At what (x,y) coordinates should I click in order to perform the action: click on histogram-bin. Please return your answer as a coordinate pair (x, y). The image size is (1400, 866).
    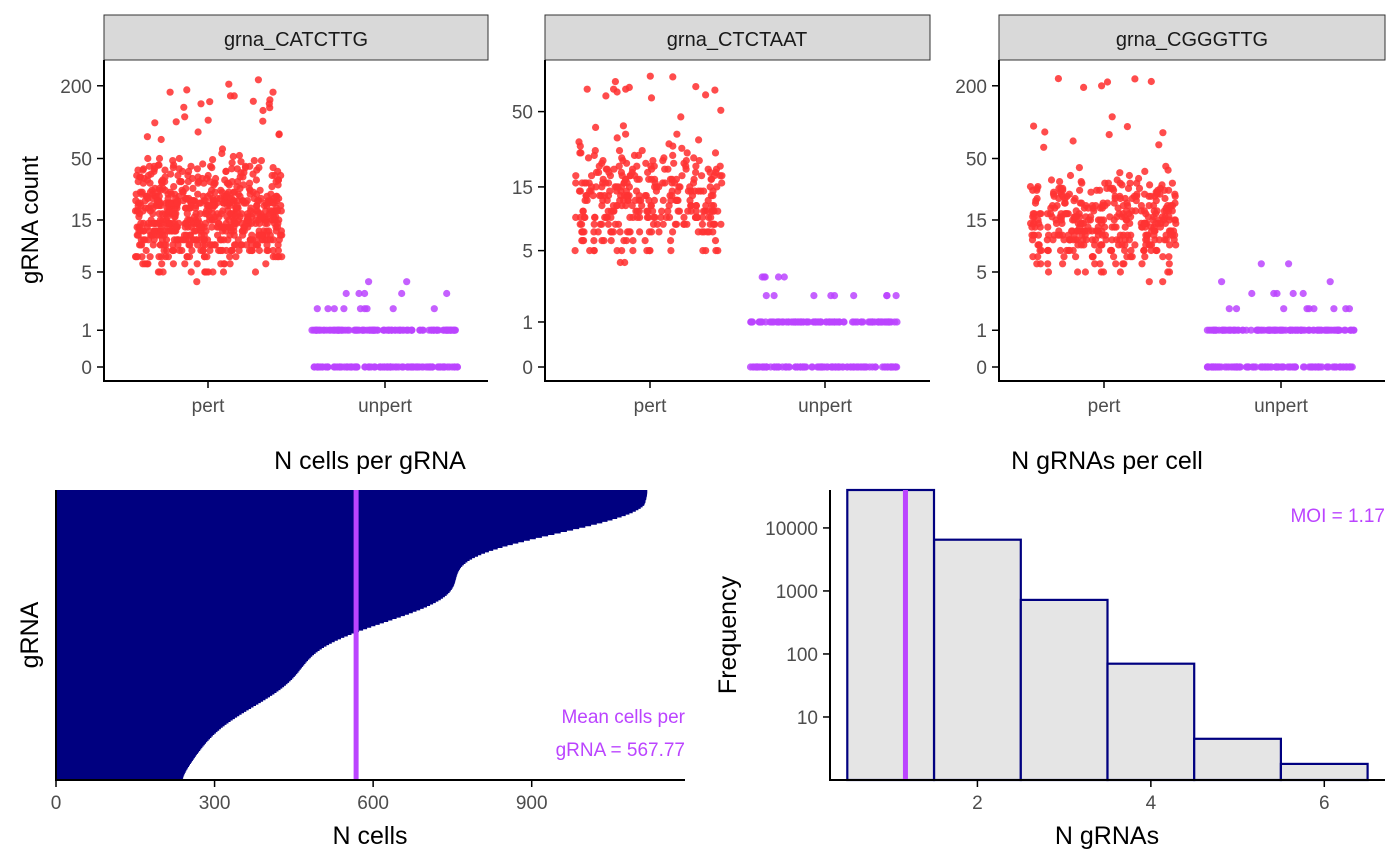
    Looking at the image, I should click on (1237, 759).